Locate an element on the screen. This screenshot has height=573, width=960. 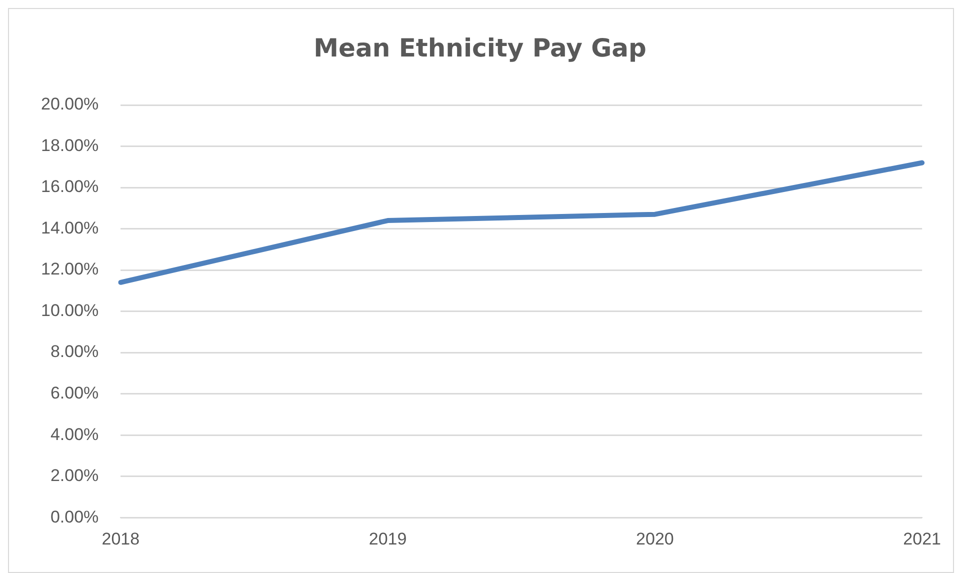
y-tick-label: 12.00% is located at coordinates (69, 269).